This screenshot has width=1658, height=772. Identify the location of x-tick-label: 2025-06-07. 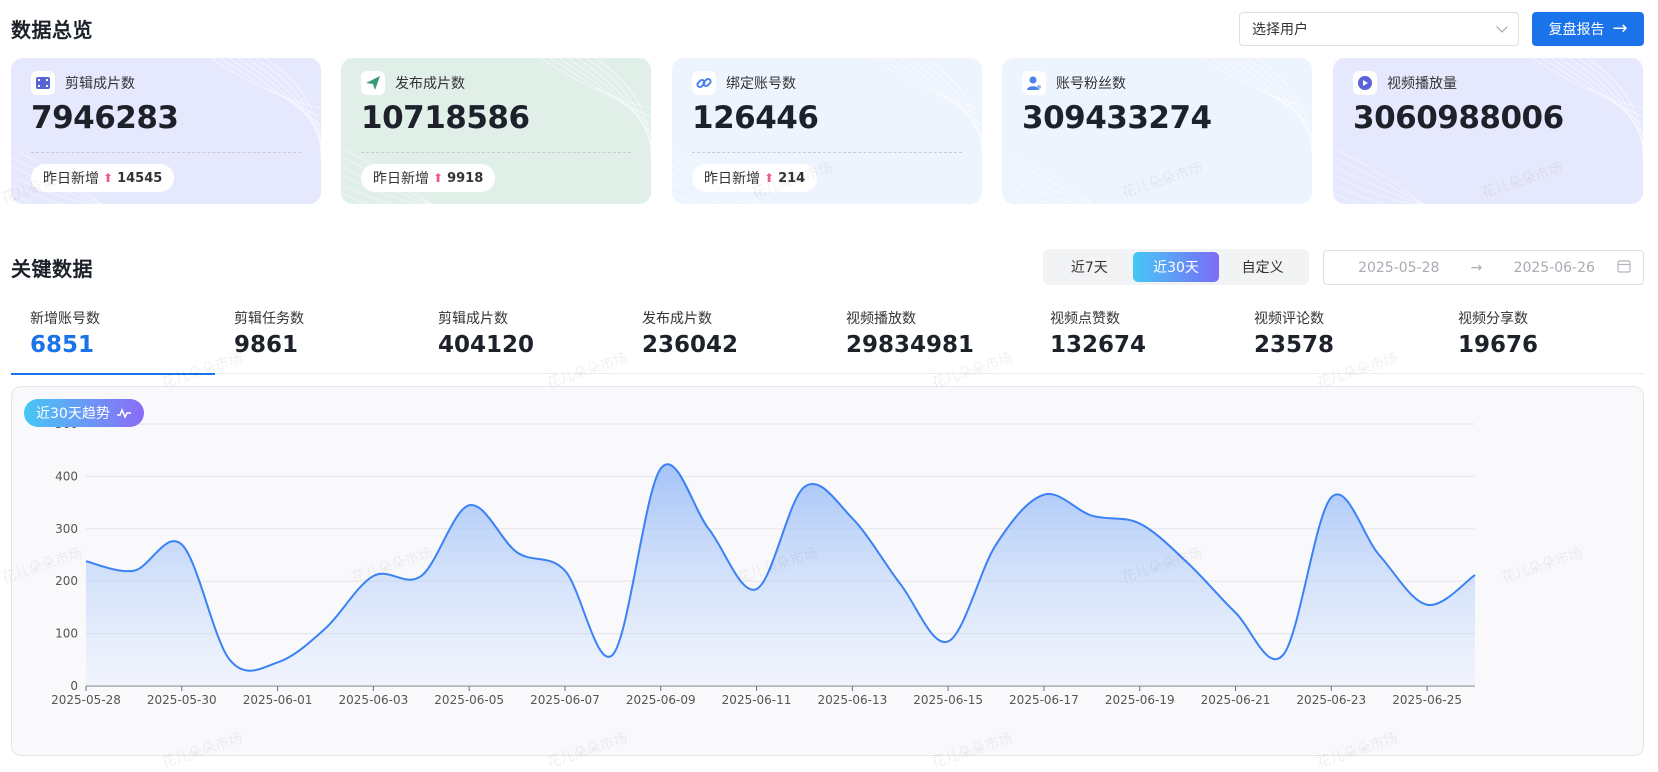
(565, 700).